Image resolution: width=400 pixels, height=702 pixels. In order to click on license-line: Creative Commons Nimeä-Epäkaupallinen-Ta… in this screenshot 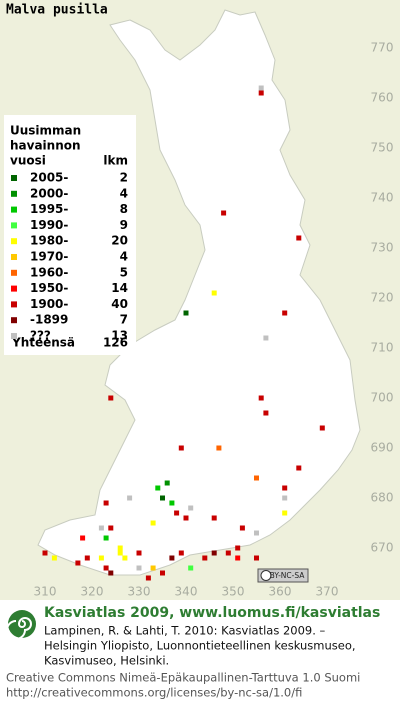, I will do `click(183, 678)`.